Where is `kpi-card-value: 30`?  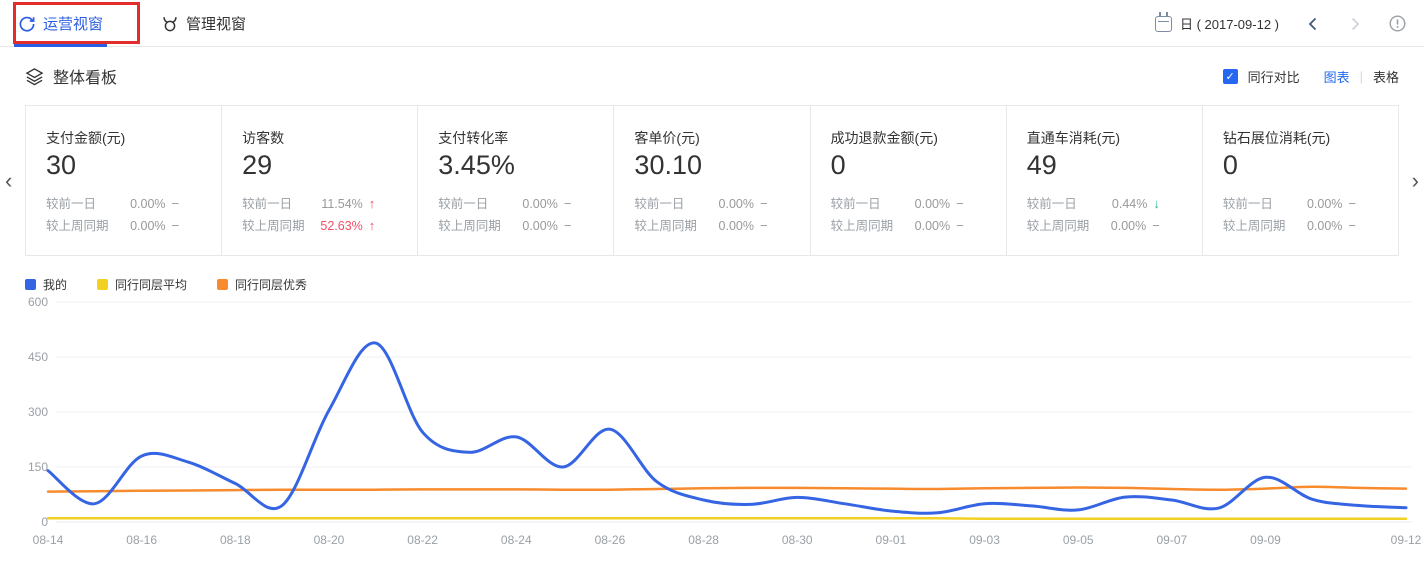 kpi-card-value: 30 is located at coordinates (133, 165).